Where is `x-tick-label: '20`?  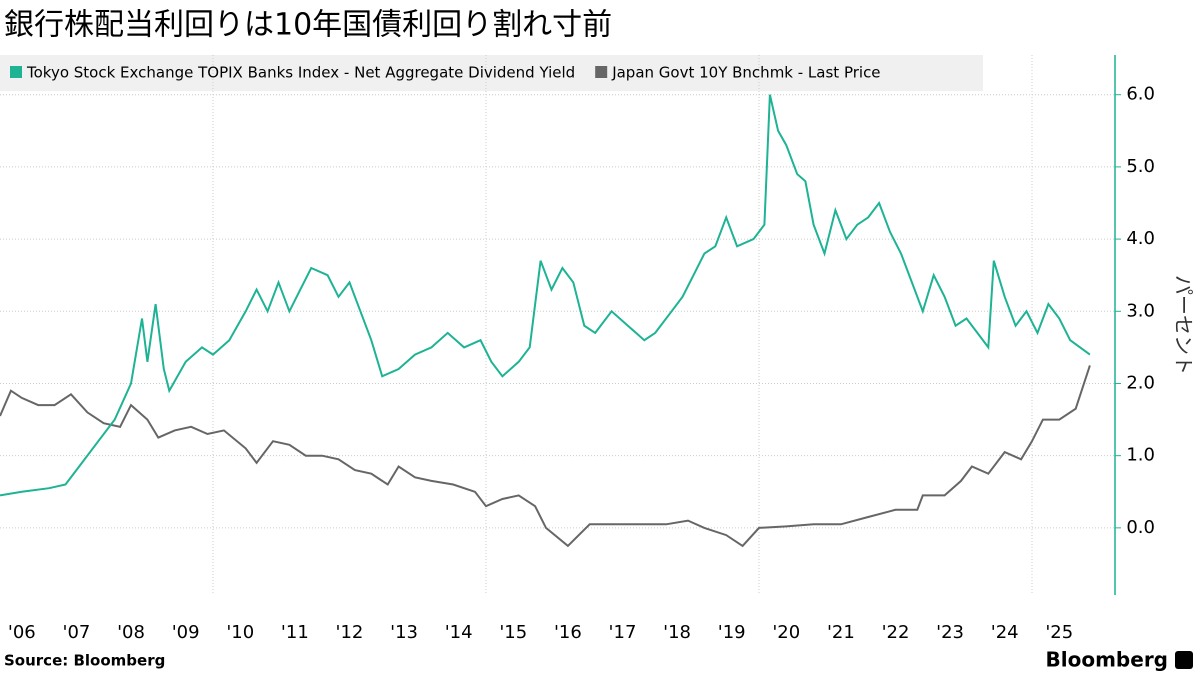
x-tick-label: '20 is located at coordinates (786, 632).